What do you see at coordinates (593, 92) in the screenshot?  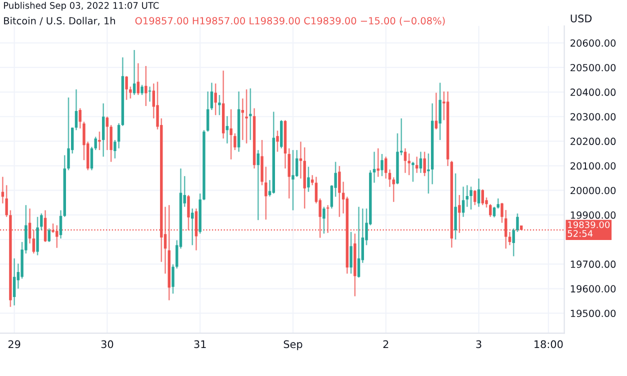 I see `y-tick-label: 20400.00` at bounding box center [593, 92].